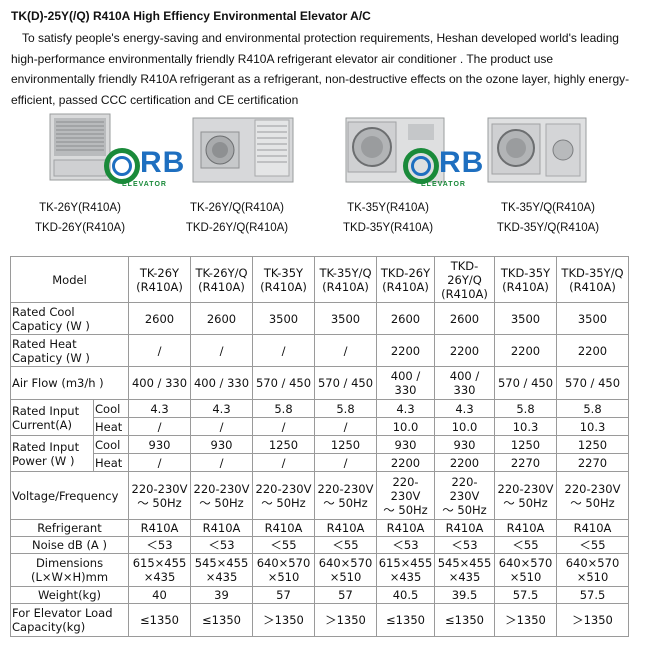 The height and width of the screenshot is (652, 648). I want to click on row-label-line: Dimensions, so click(69, 563).